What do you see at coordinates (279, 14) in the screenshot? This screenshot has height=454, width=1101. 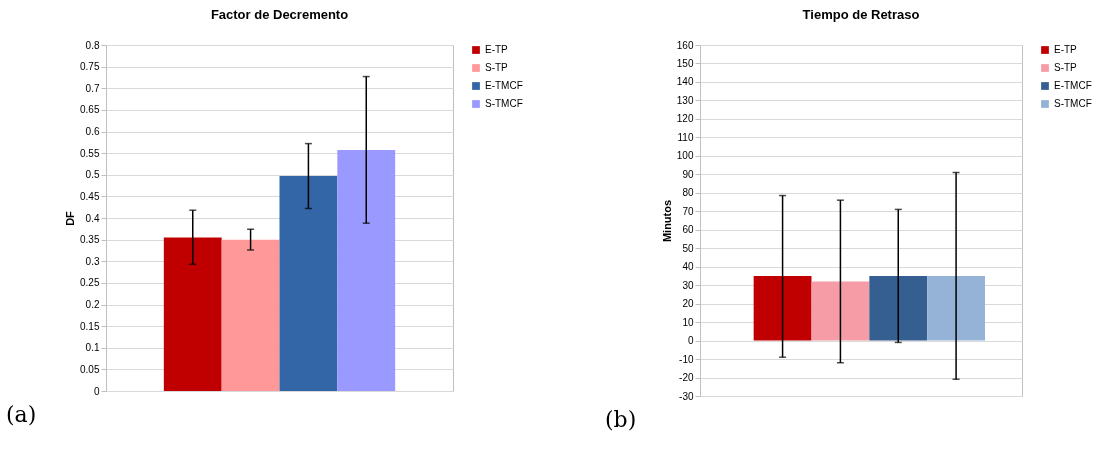 I see `chart-title: Factor de Decremento` at bounding box center [279, 14].